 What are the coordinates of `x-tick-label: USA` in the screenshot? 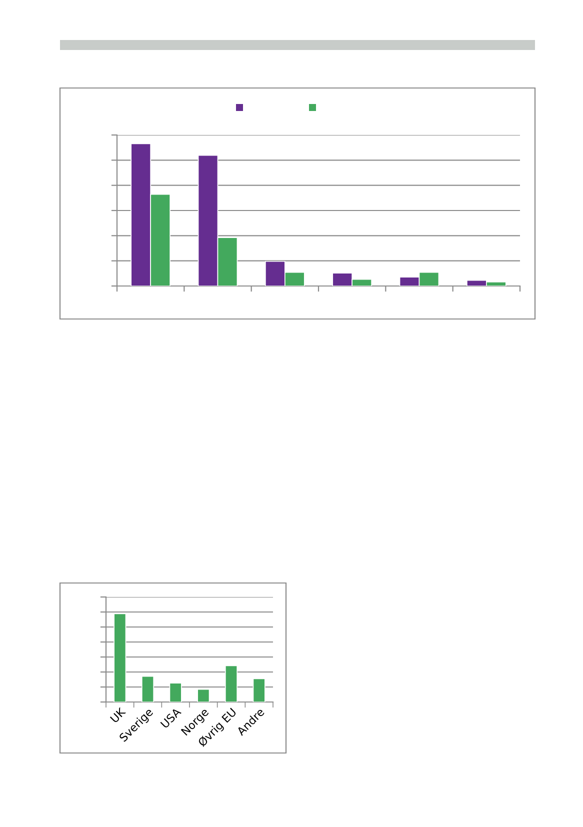 It's located at (171, 718).